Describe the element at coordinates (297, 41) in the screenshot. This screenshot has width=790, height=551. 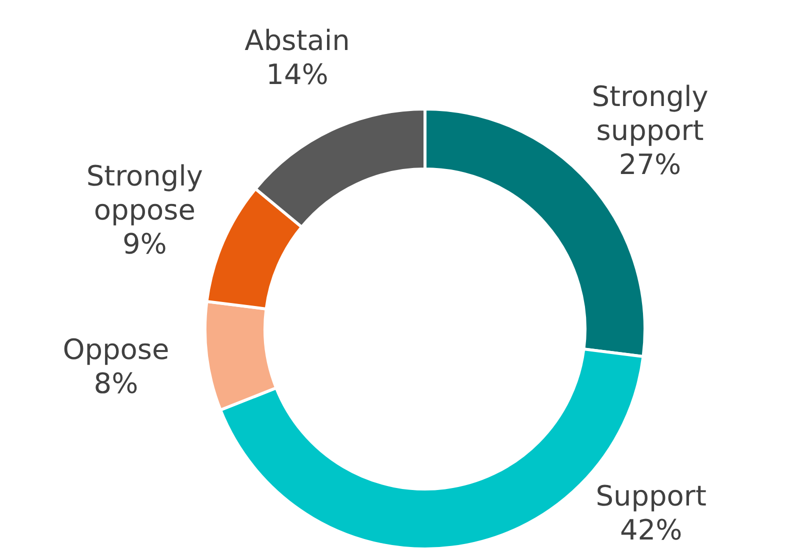
I see `slice-label: Abstain` at that location.